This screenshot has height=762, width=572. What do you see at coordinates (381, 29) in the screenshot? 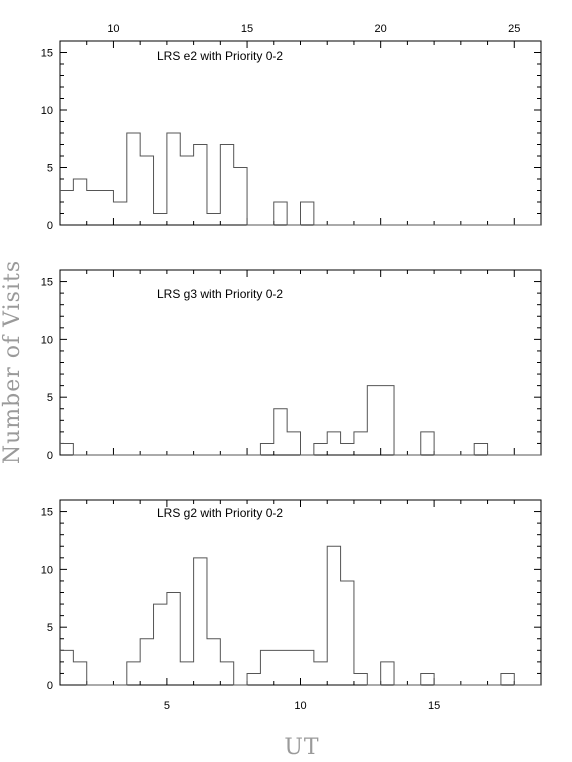
I see `x-tick-label: 20` at bounding box center [381, 29].